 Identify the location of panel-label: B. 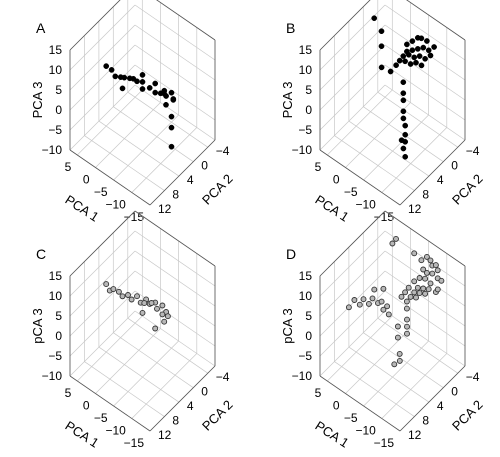
(290, 28).